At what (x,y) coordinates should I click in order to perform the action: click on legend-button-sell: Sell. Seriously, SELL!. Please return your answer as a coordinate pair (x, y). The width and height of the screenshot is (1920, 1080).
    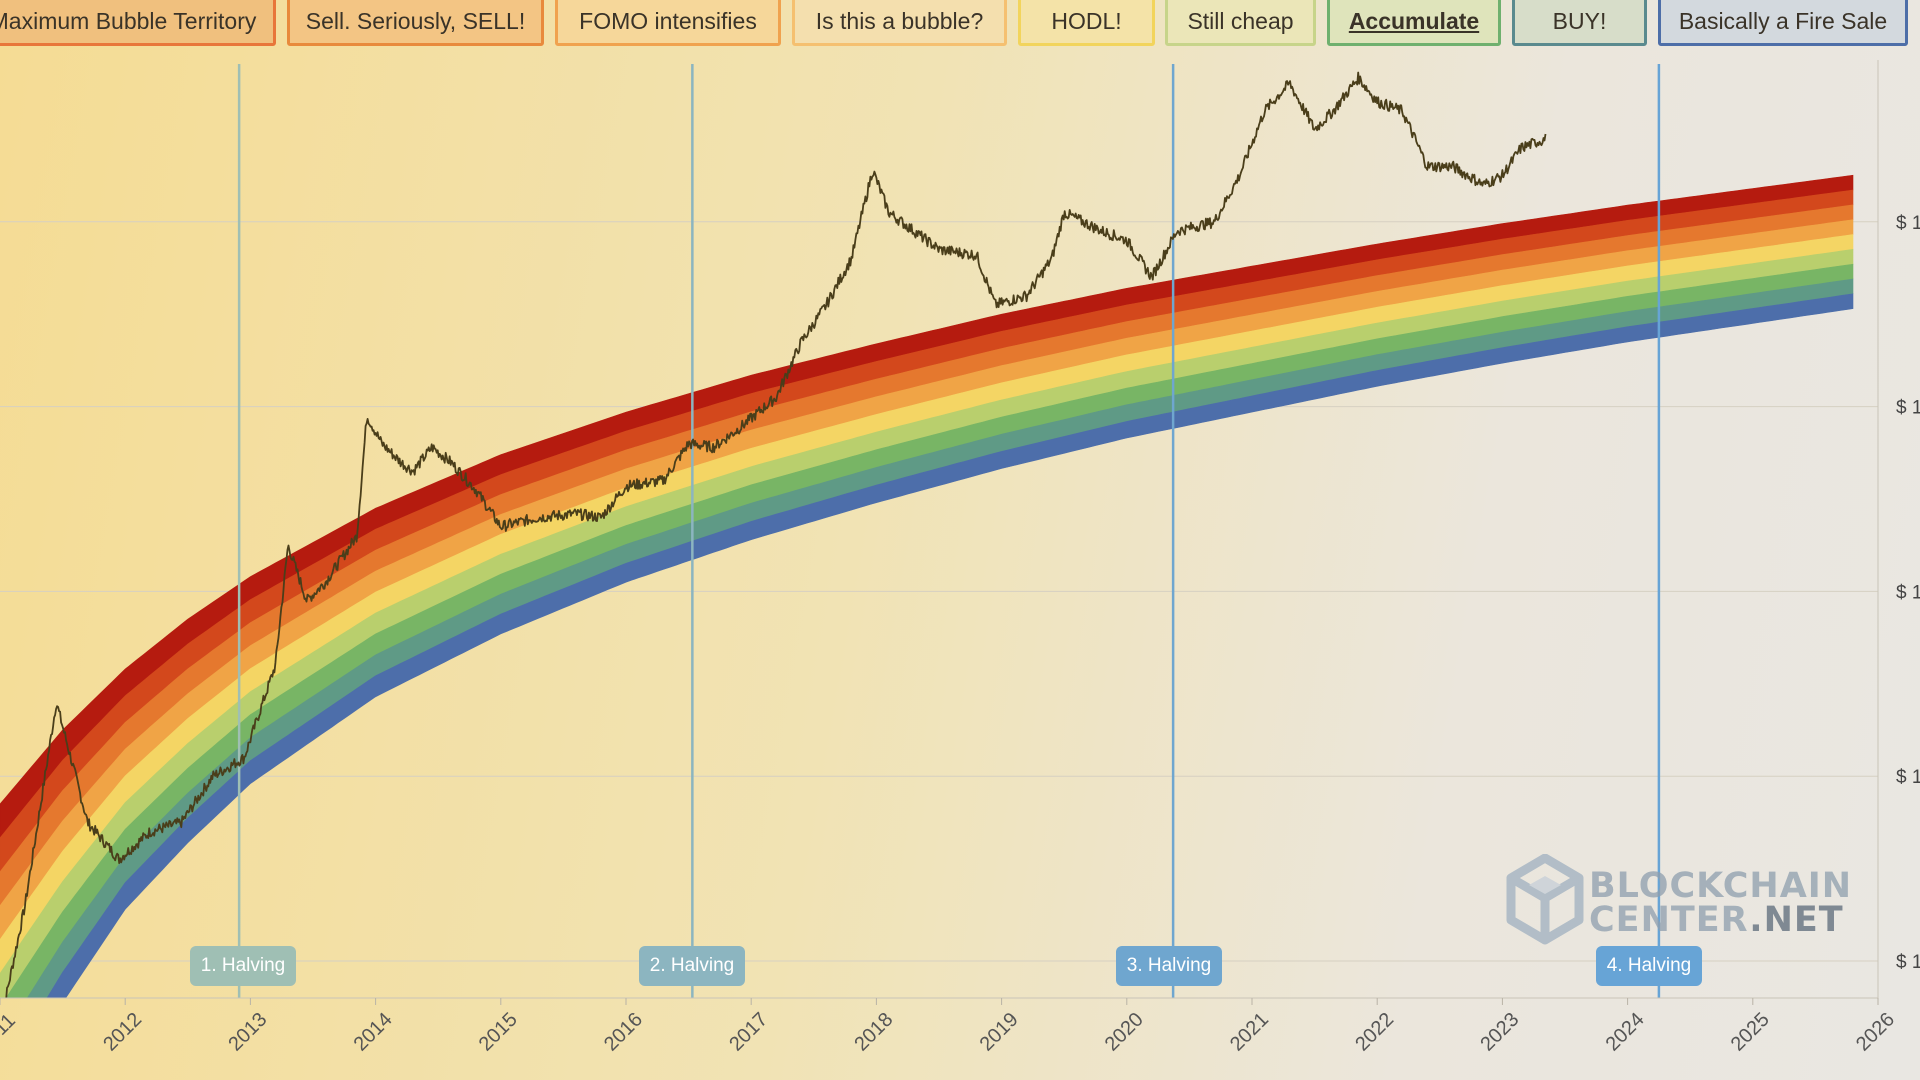
    Looking at the image, I should click on (415, 23).